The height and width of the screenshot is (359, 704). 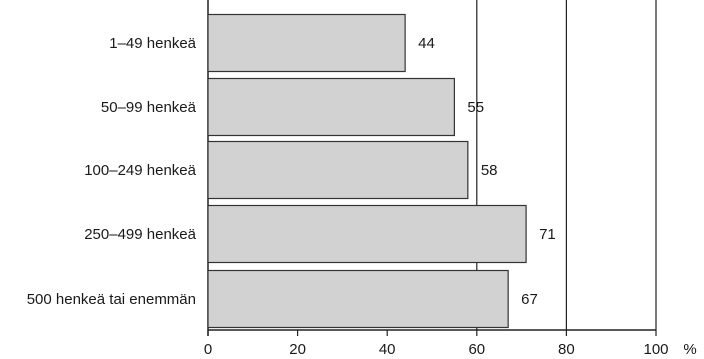 What do you see at coordinates (655, 349) in the screenshot?
I see `x-tick-label-100: 100` at bounding box center [655, 349].